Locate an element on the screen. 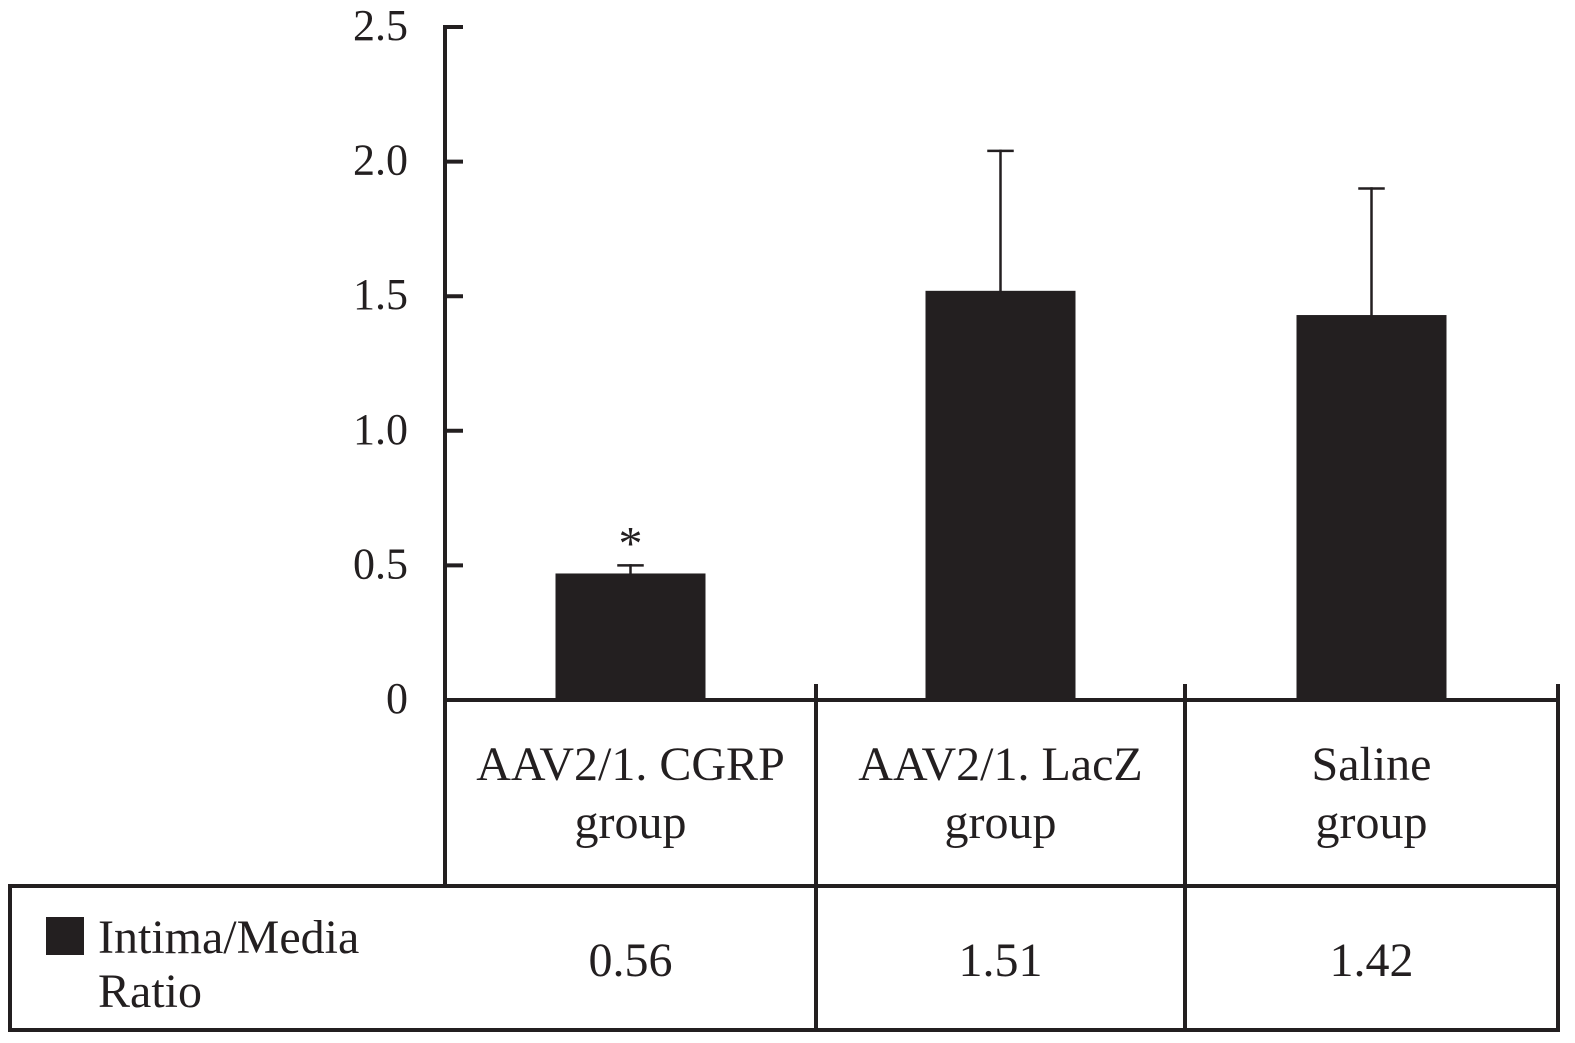  category-label-2-line-0: Saline is located at coordinates (1372, 764).